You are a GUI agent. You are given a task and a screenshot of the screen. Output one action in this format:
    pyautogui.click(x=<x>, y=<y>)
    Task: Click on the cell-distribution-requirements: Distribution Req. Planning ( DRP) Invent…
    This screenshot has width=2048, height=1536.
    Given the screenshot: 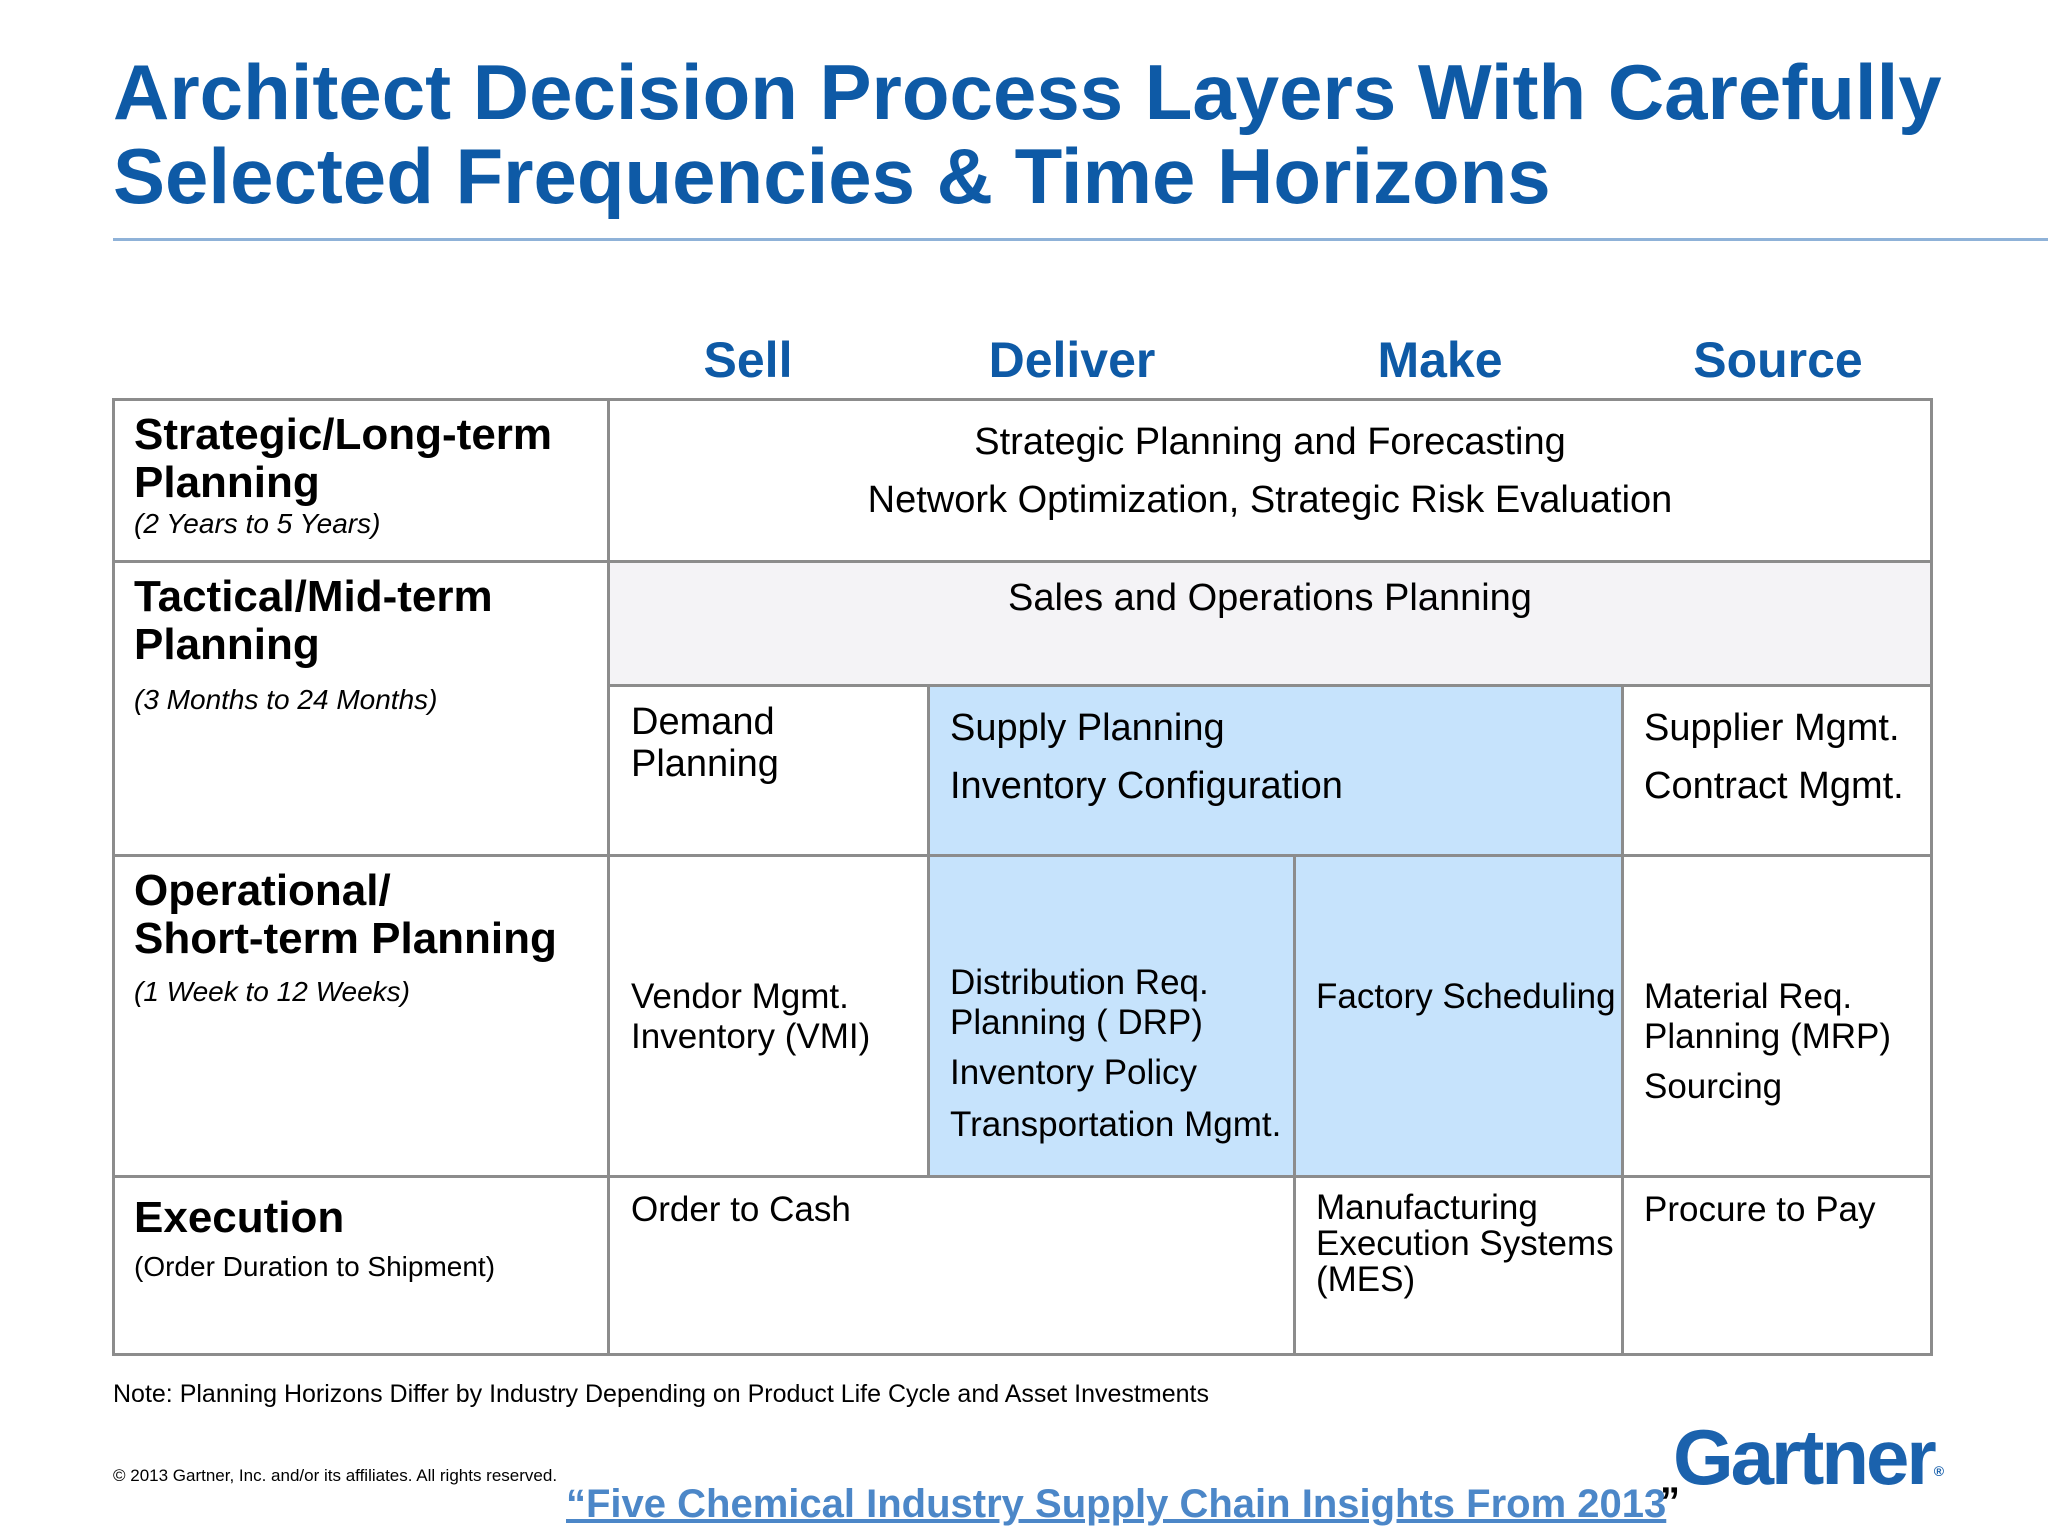 What is the action you would take?
    pyautogui.click(x=1111, y=1016)
    